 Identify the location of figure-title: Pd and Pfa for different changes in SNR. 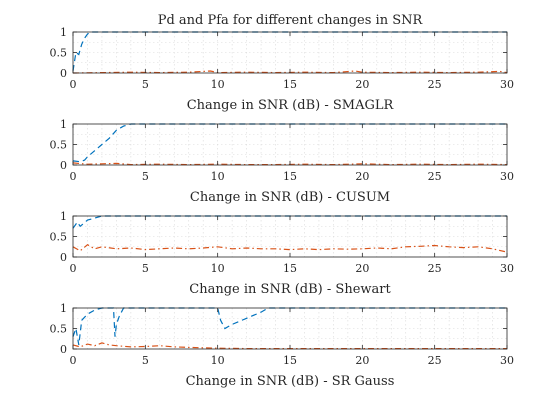
(291, 20).